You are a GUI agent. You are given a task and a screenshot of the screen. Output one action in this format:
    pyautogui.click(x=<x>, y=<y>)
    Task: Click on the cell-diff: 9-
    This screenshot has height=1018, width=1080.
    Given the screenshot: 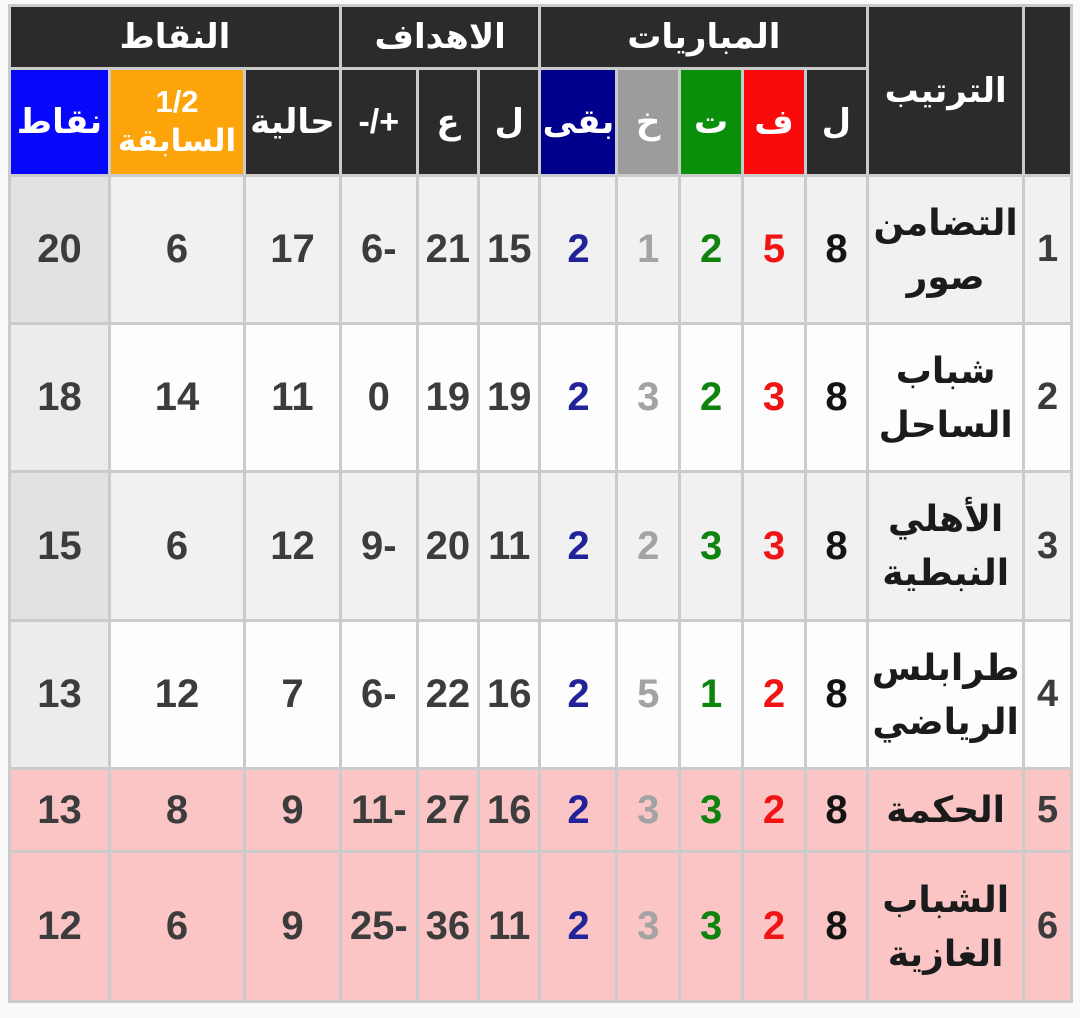 What is the action you would take?
    pyautogui.click(x=378, y=546)
    